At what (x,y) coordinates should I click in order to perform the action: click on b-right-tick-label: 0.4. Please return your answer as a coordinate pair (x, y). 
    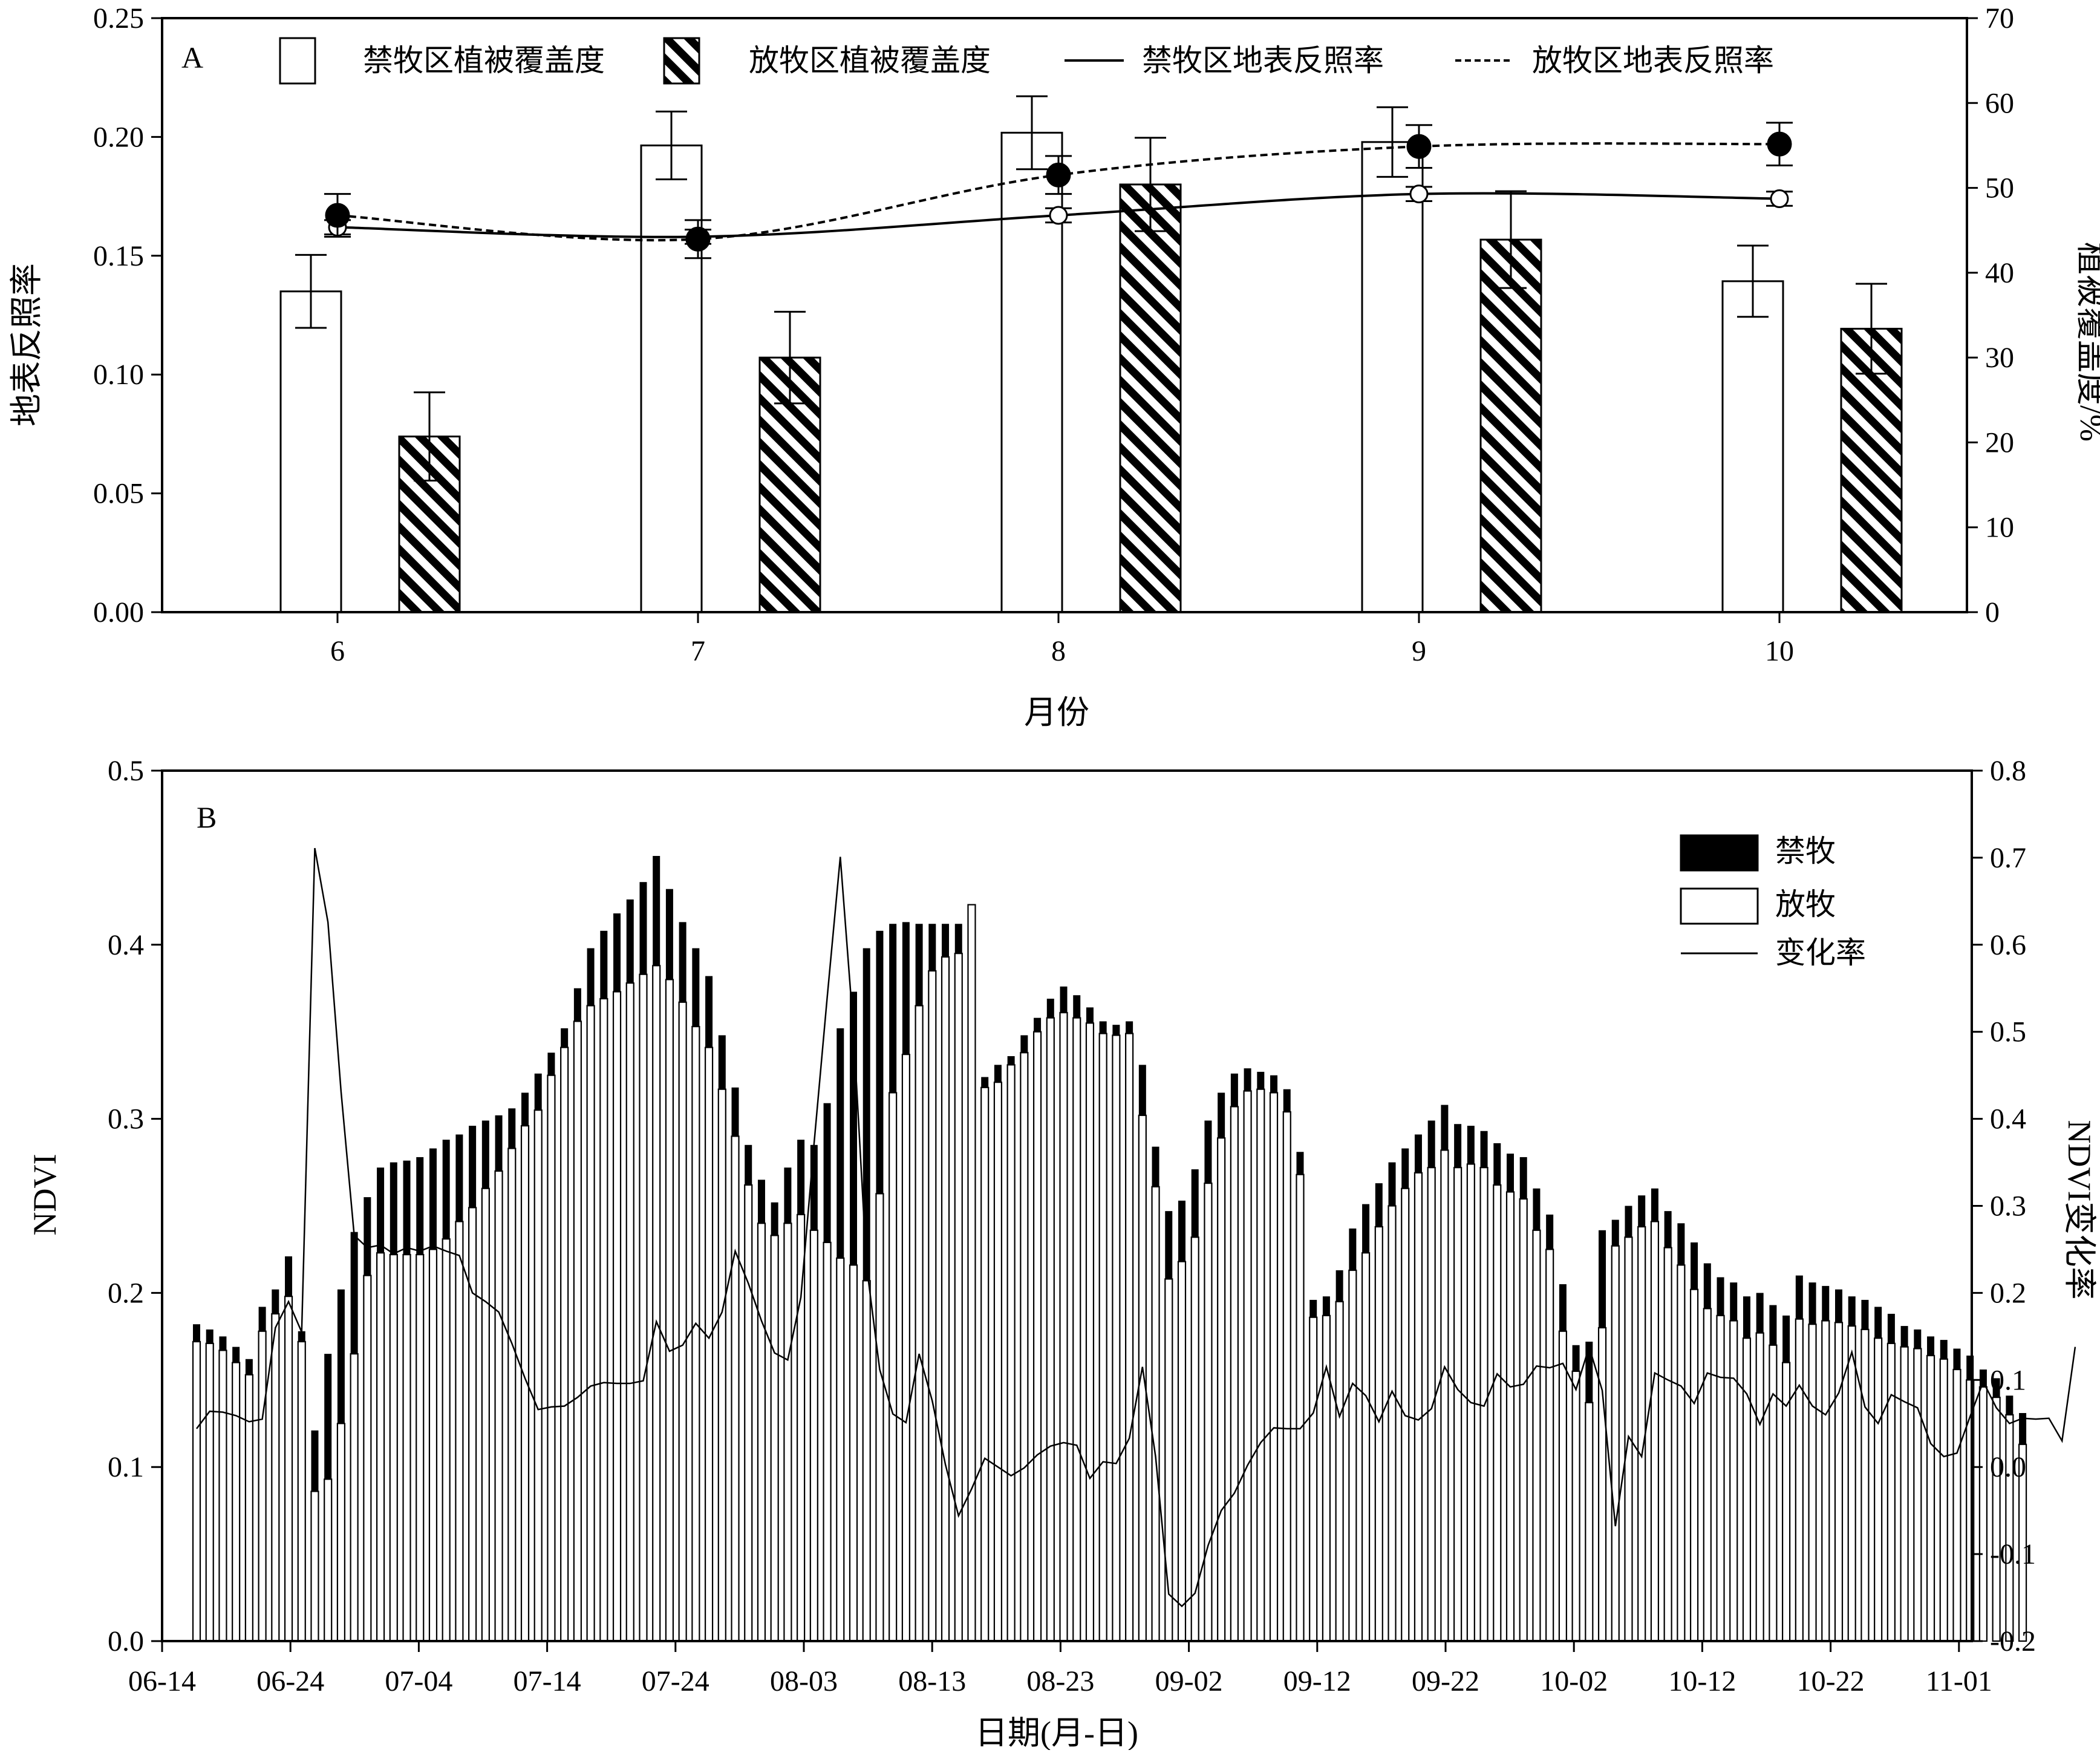
    Looking at the image, I should click on (2008, 1119).